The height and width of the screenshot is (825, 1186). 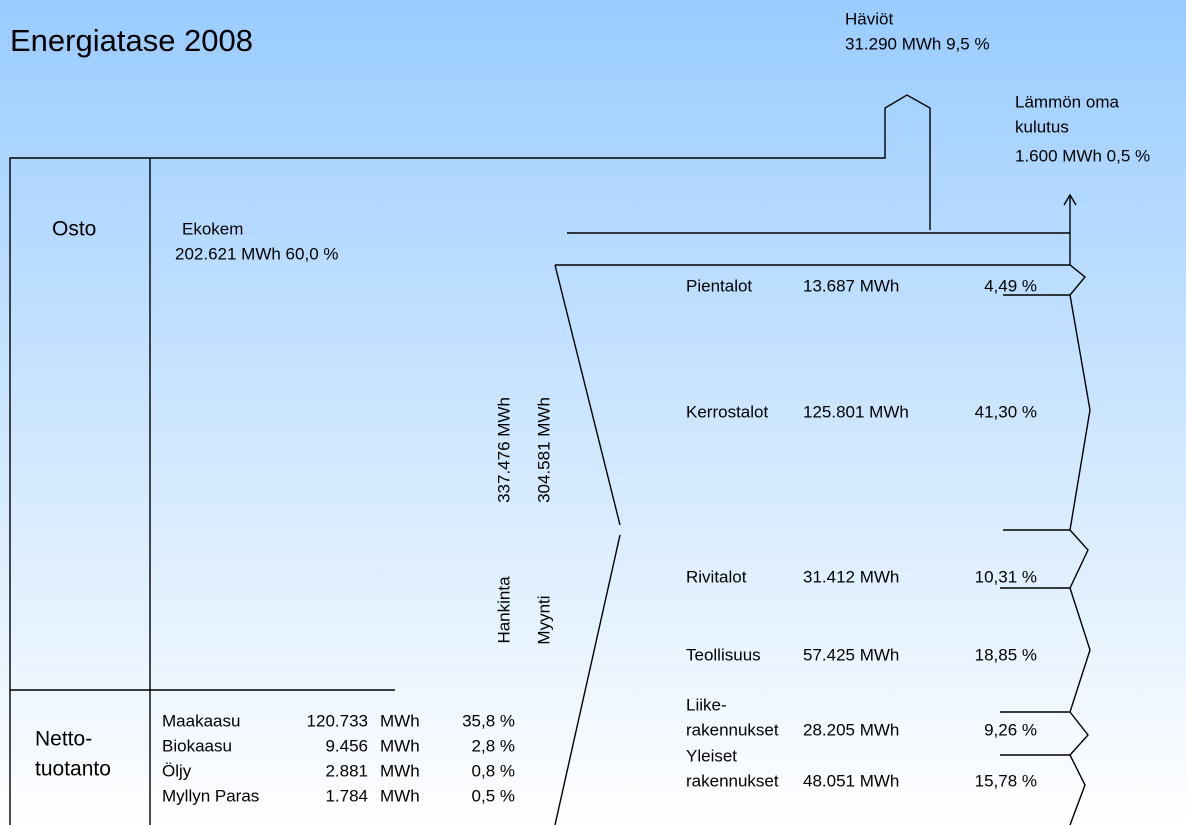 What do you see at coordinates (493, 770) in the screenshot?
I see `production-percent: 0,8 %` at bounding box center [493, 770].